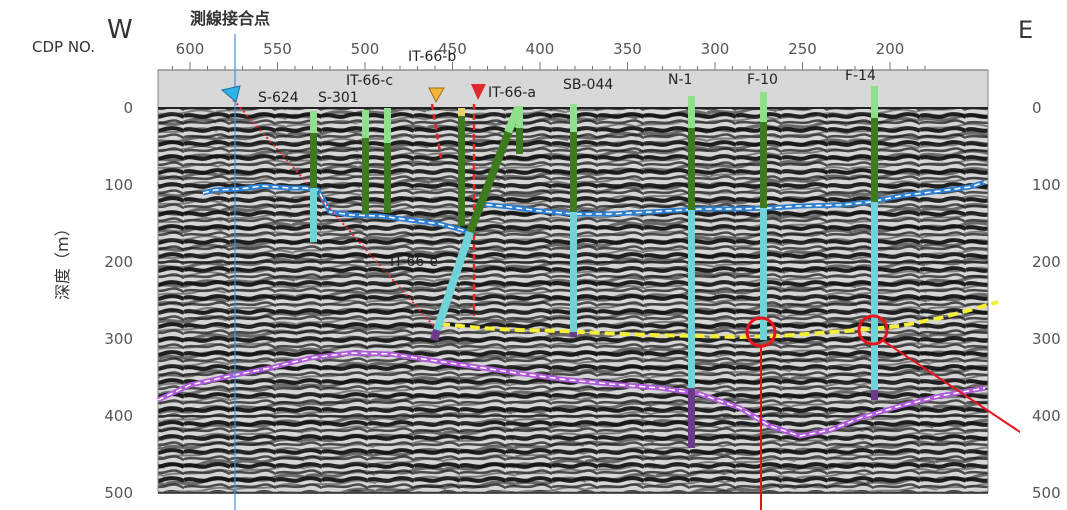  Describe the element at coordinates (549, 66) in the screenshot. I see `cdp-minor-ticks` at that location.